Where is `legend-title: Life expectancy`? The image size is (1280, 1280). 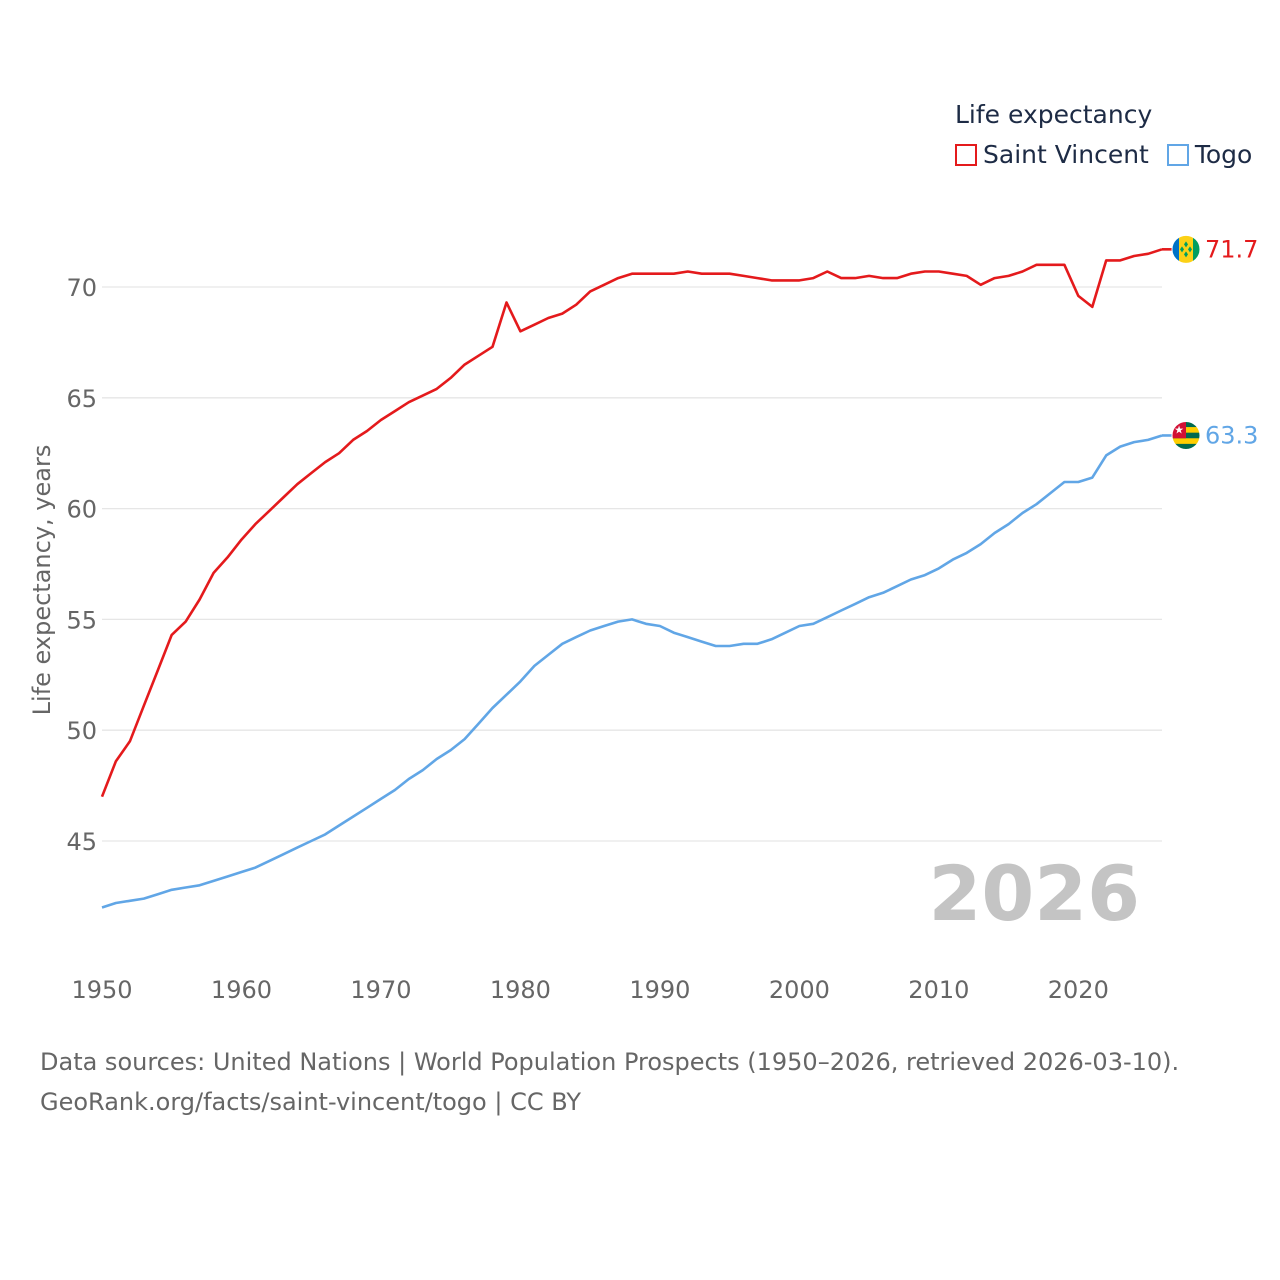
legend-title: Life expectancy is located at coordinates (1054, 114).